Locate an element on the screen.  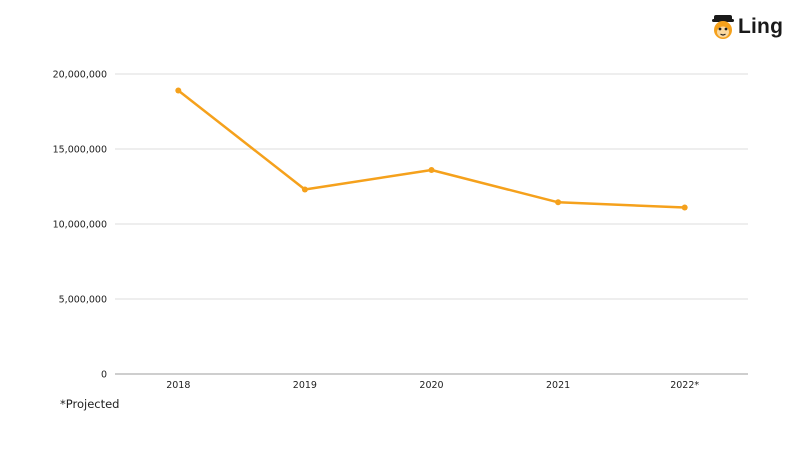
monkey-mascot-icon is located at coordinates (723, 27).